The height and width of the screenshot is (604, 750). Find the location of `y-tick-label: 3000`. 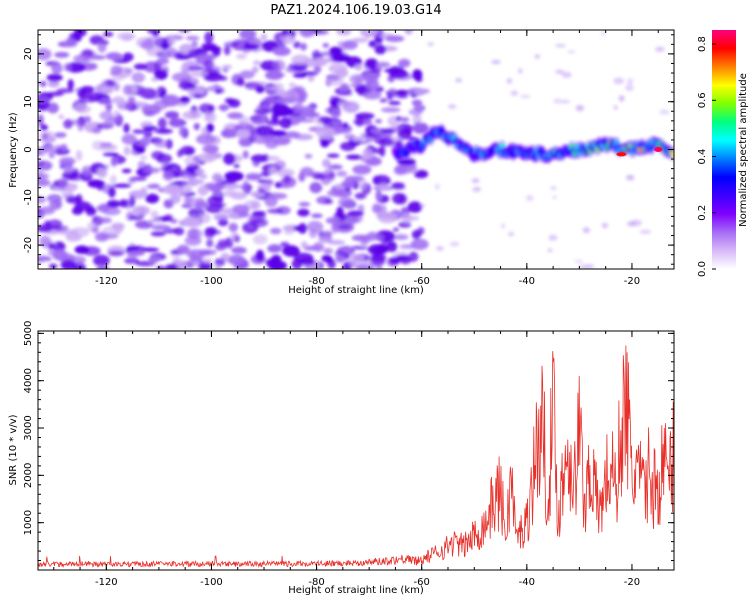

y-tick-label: 3000 is located at coordinates (28, 427).